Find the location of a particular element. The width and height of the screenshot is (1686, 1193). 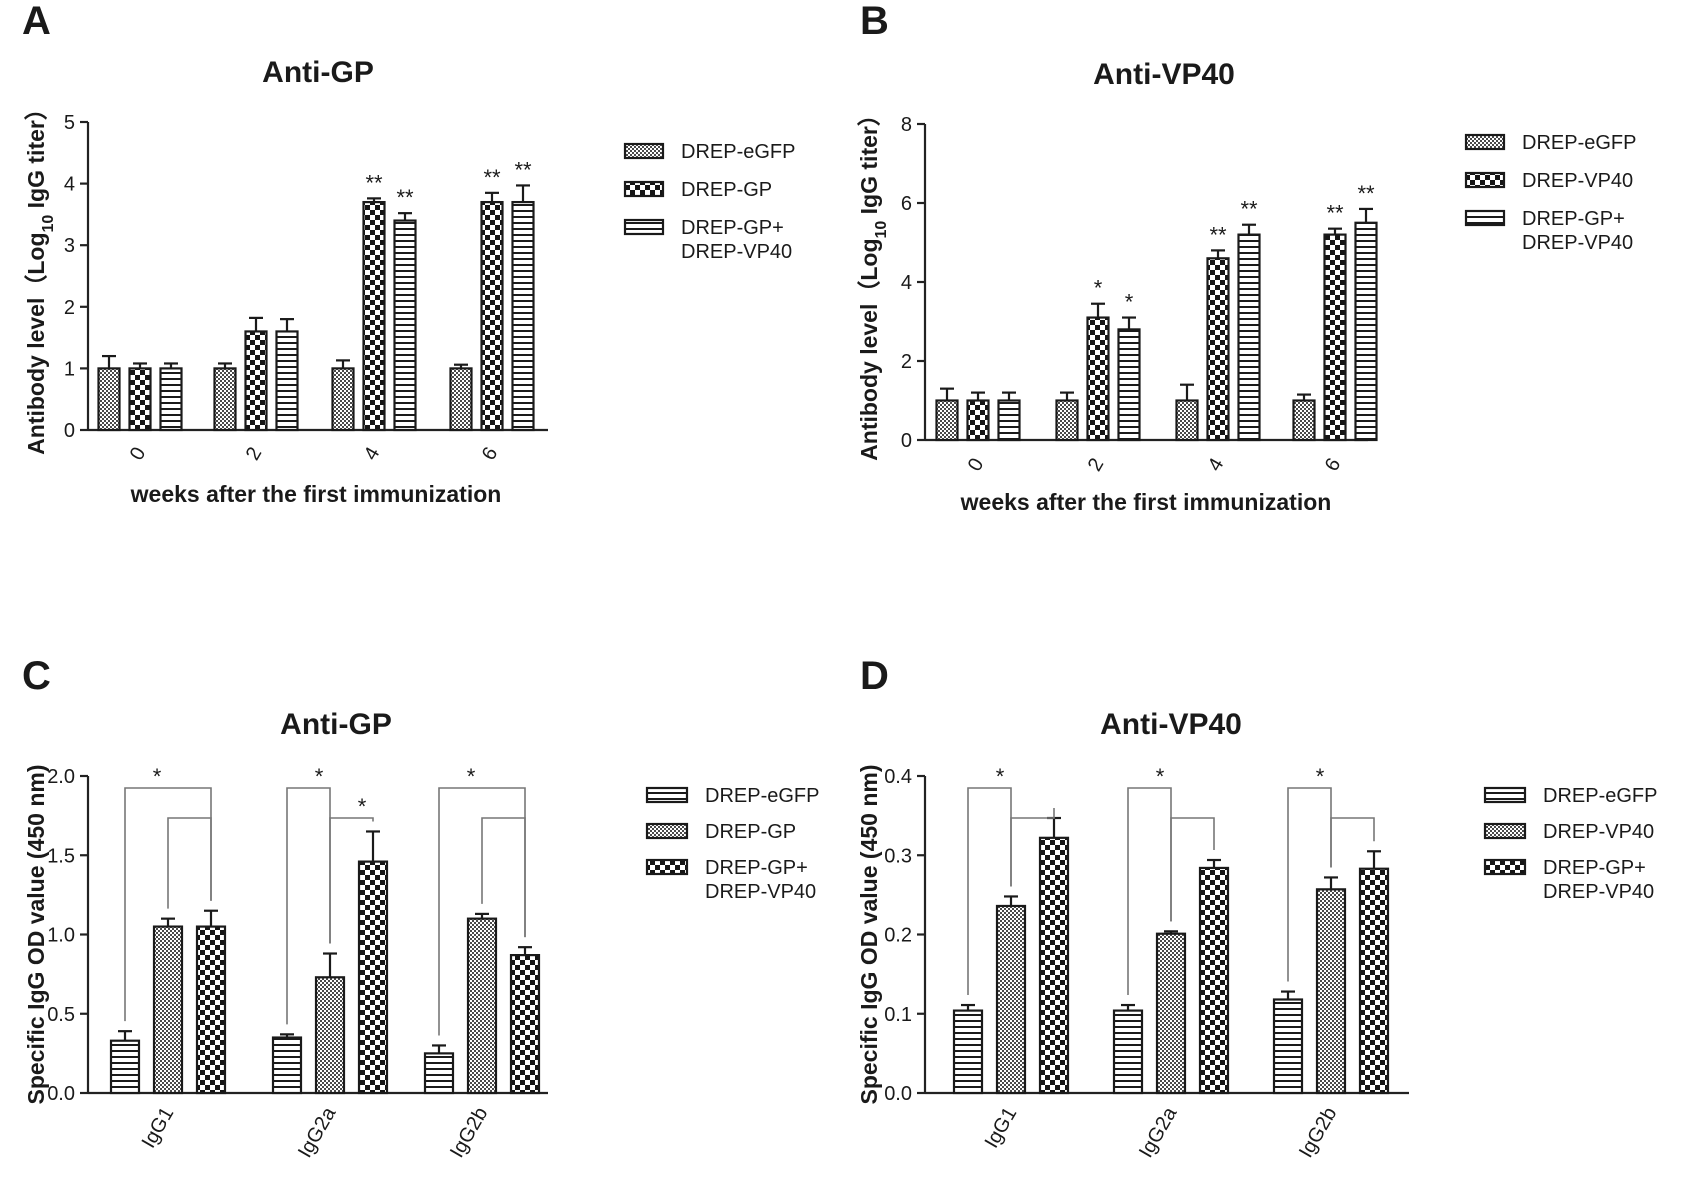

y-tick-label: 0.2 is located at coordinates (898, 936).